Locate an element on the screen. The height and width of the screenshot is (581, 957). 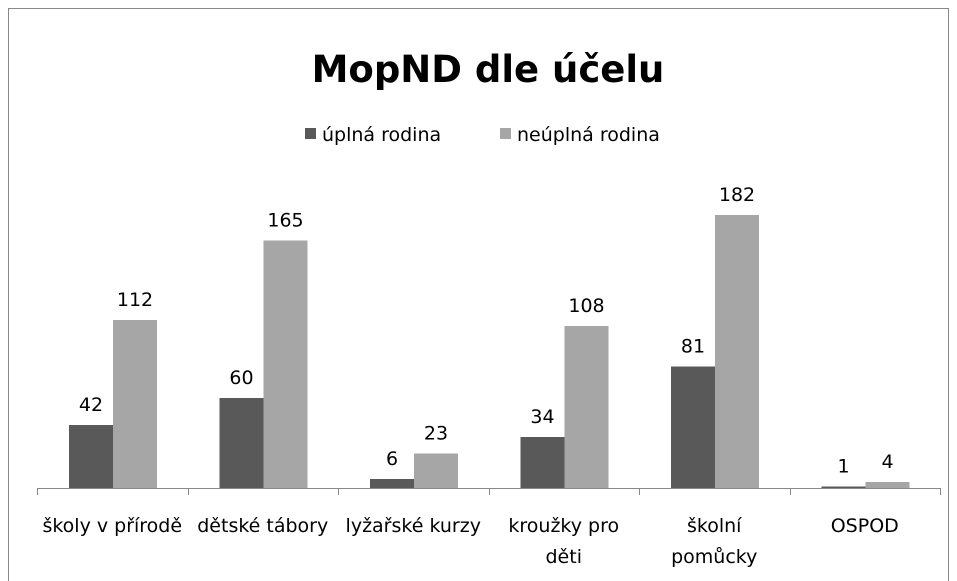
x-tick-label: školy v přírodě is located at coordinates (112, 526).